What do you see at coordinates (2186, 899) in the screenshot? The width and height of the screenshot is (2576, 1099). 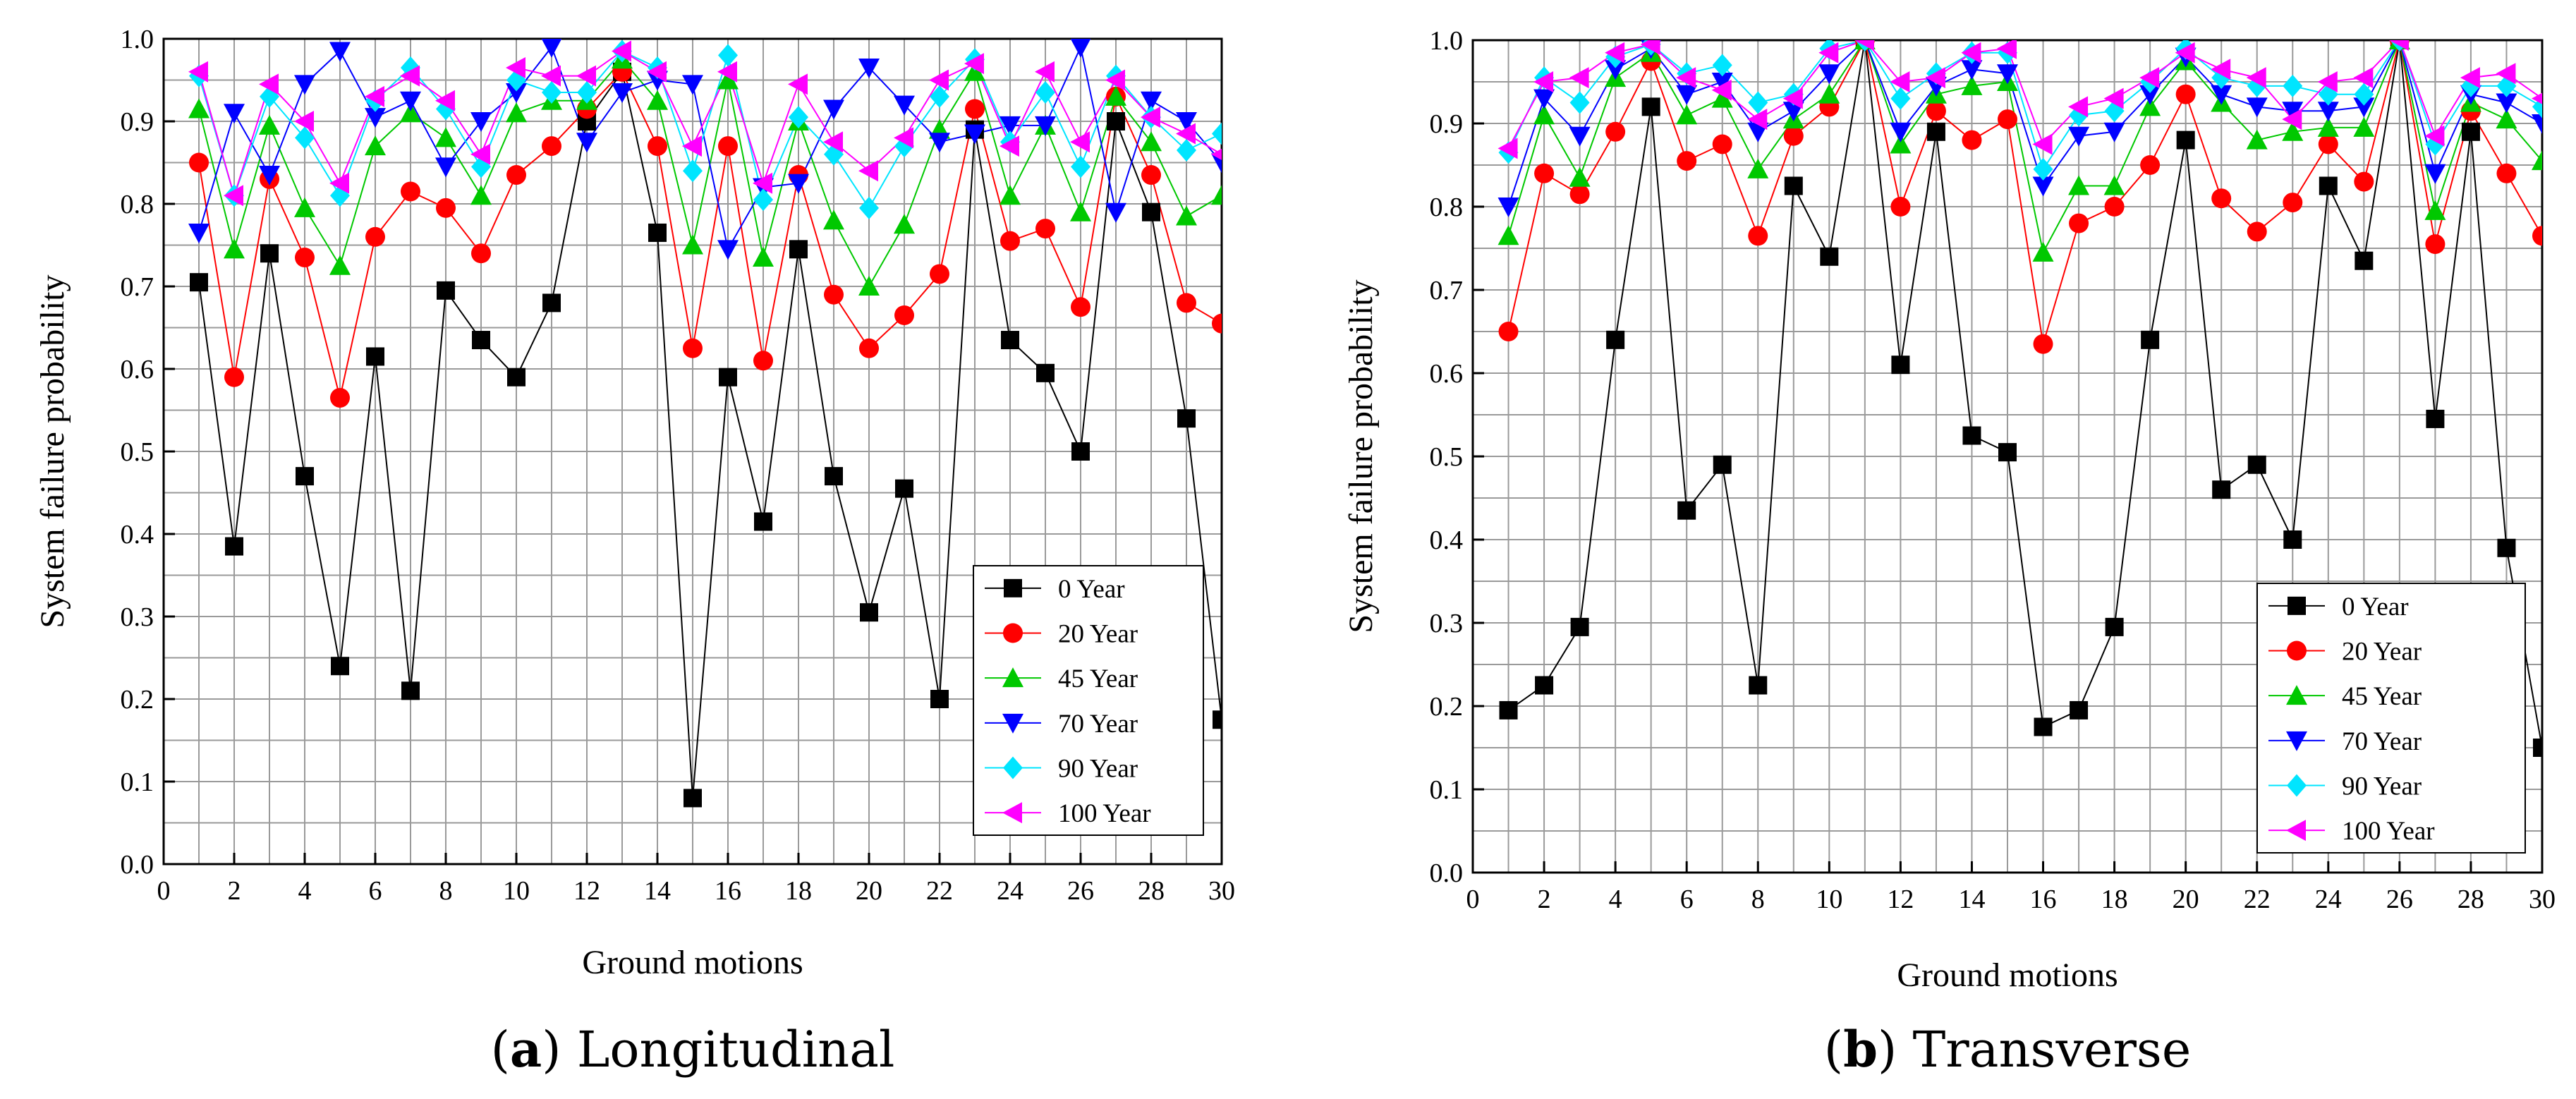 I see `x-tick-label: 20` at bounding box center [2186, 899].